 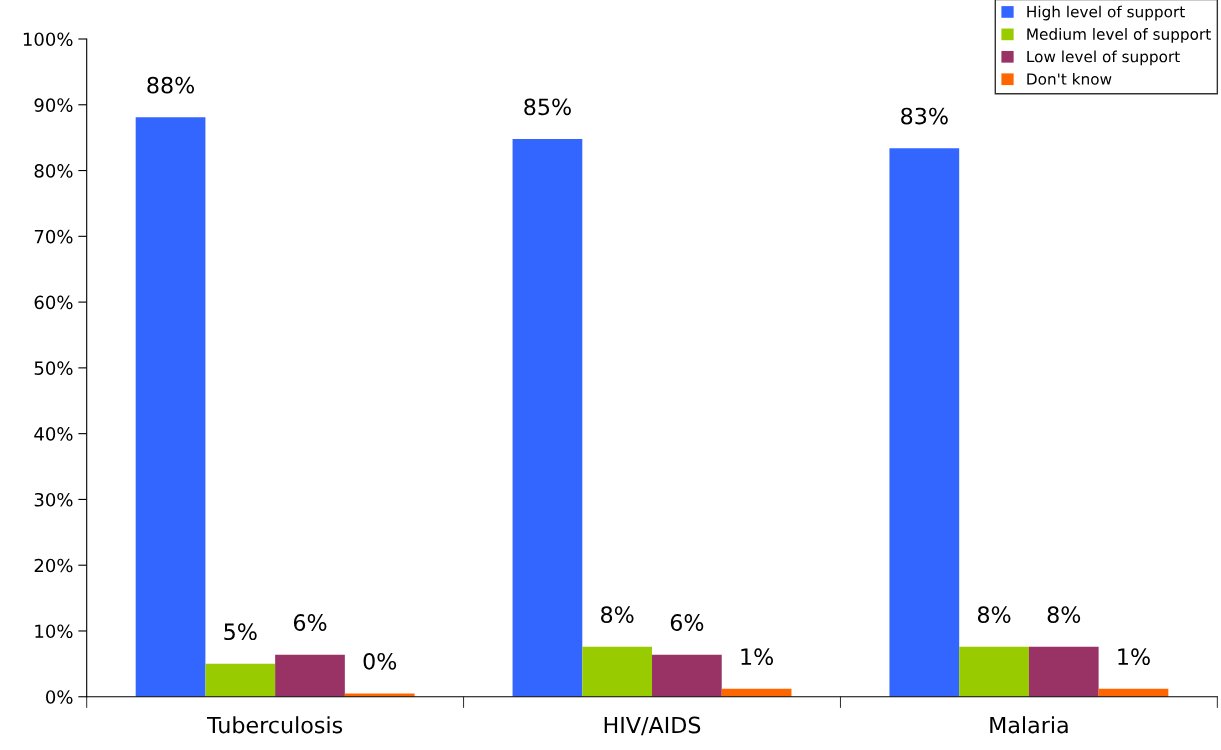 What do you see at coordinates (53, 105) in the screenshot?
I see `y-tick-label: 90%` at bounding box center [53, 105].